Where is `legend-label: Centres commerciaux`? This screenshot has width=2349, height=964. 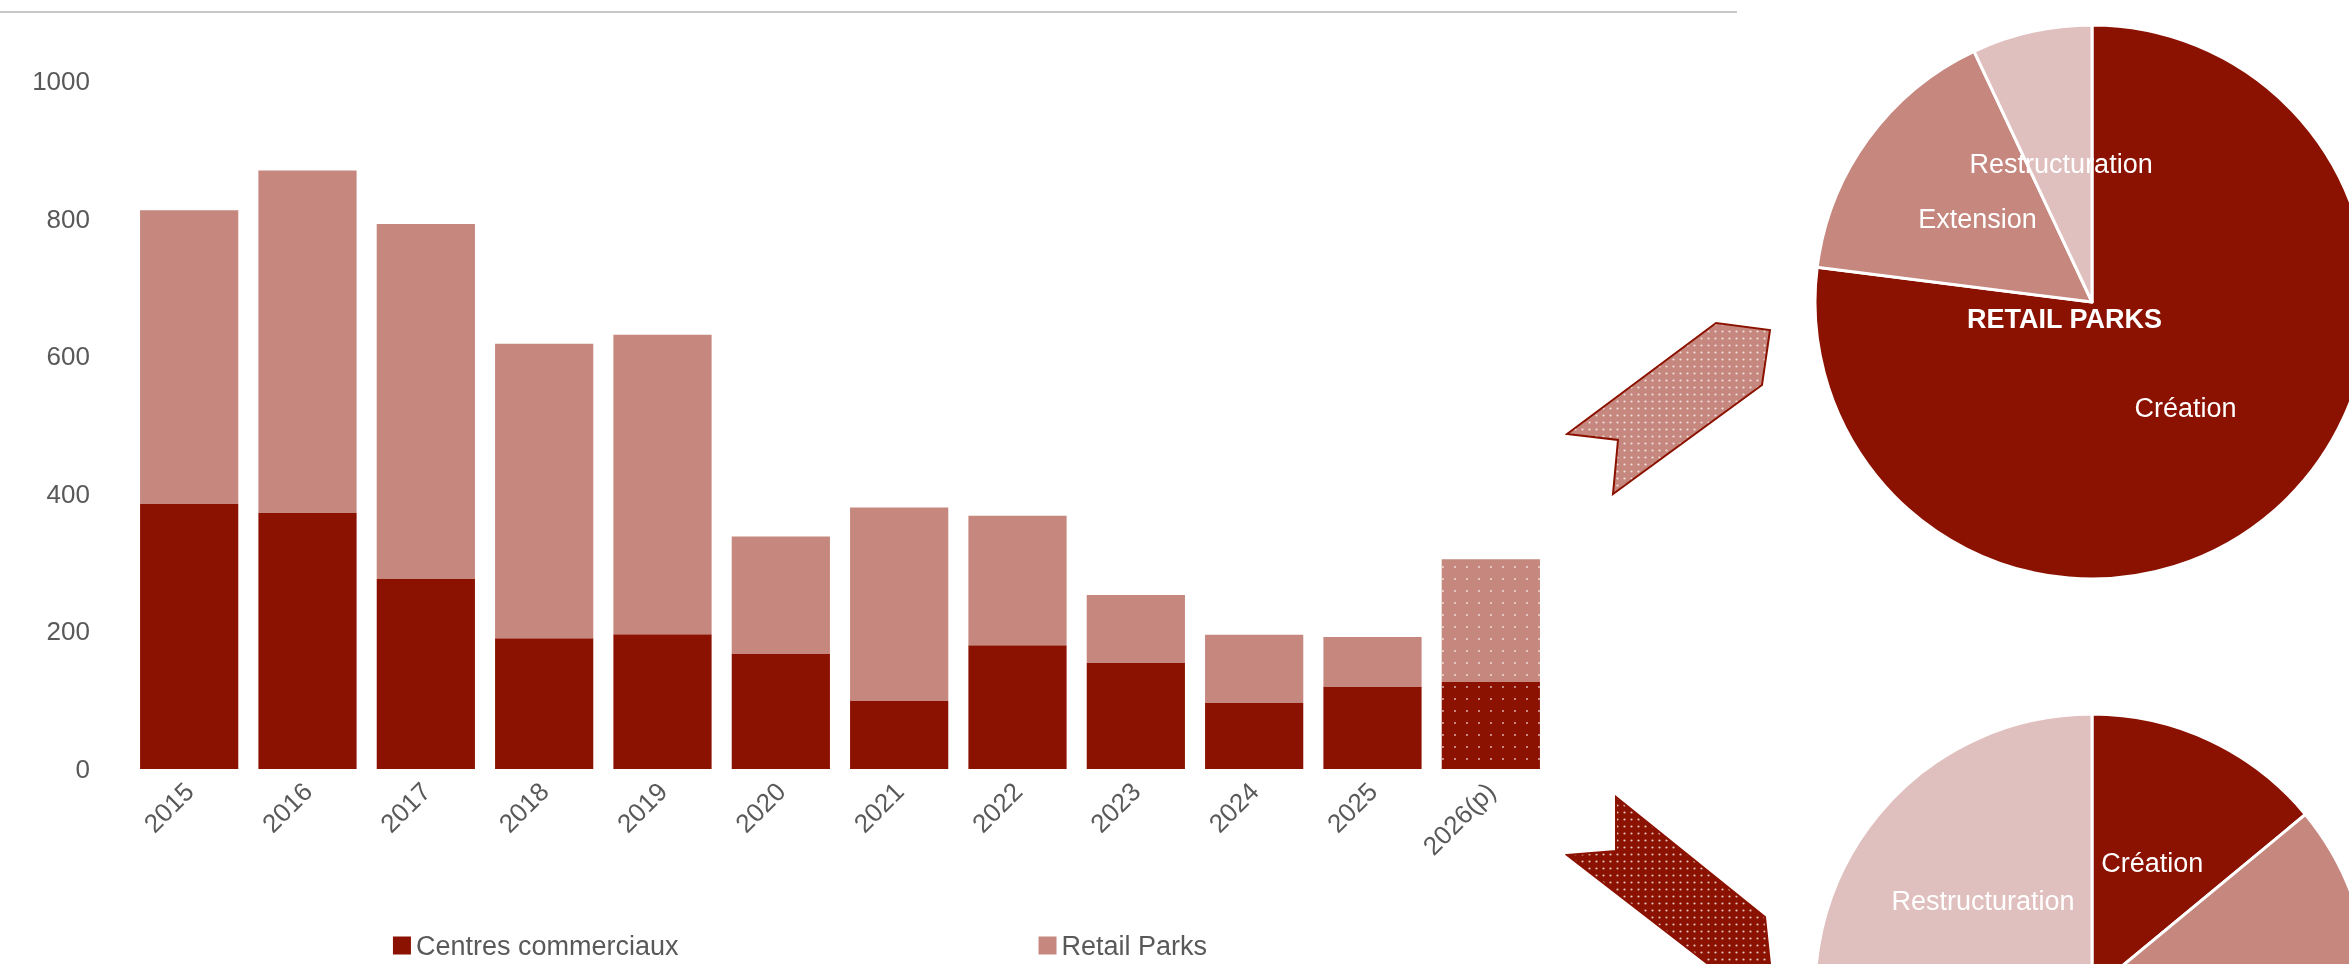
legend-label: Centres commerciaux is located at coordinates (547, 945).